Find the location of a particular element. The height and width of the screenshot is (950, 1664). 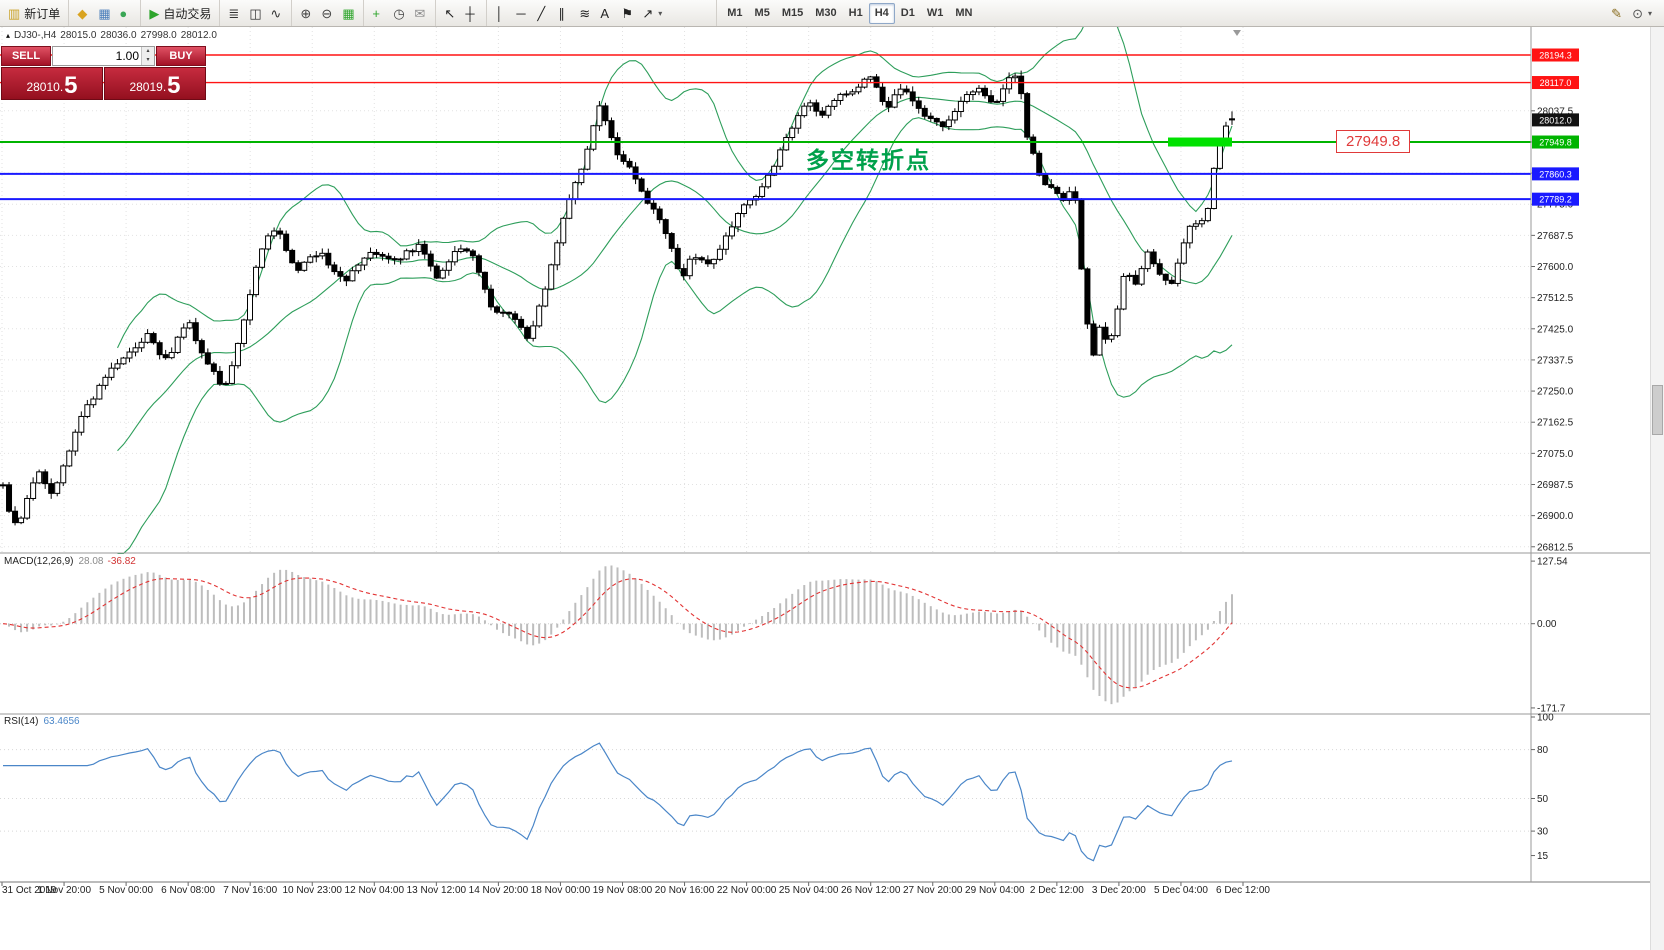

rsi-line is located at coordinates (618, 802).